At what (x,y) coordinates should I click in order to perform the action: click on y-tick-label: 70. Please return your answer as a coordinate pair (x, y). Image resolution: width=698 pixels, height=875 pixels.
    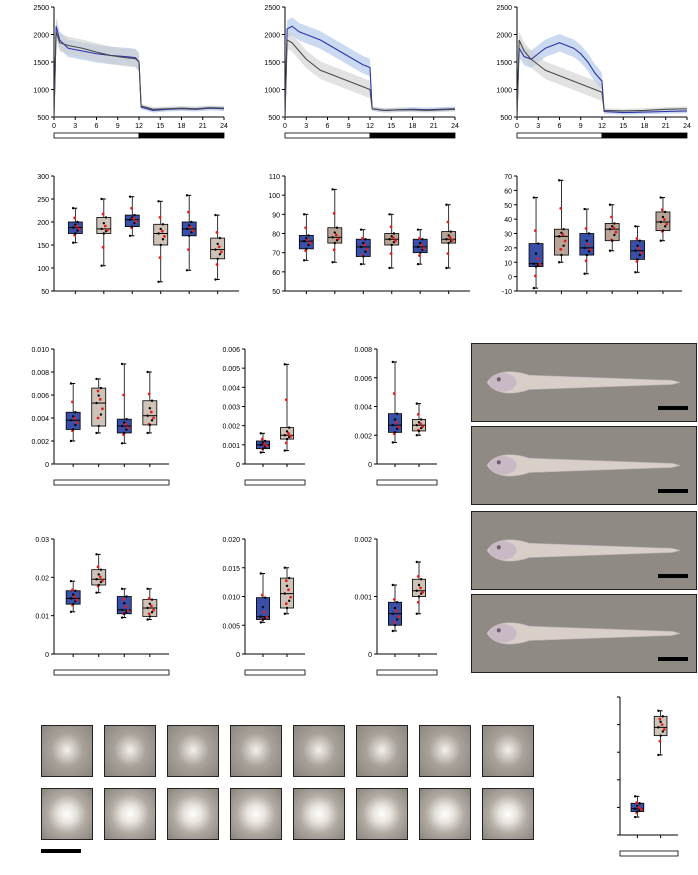
    Looking at the image, I should click on (508, 177).